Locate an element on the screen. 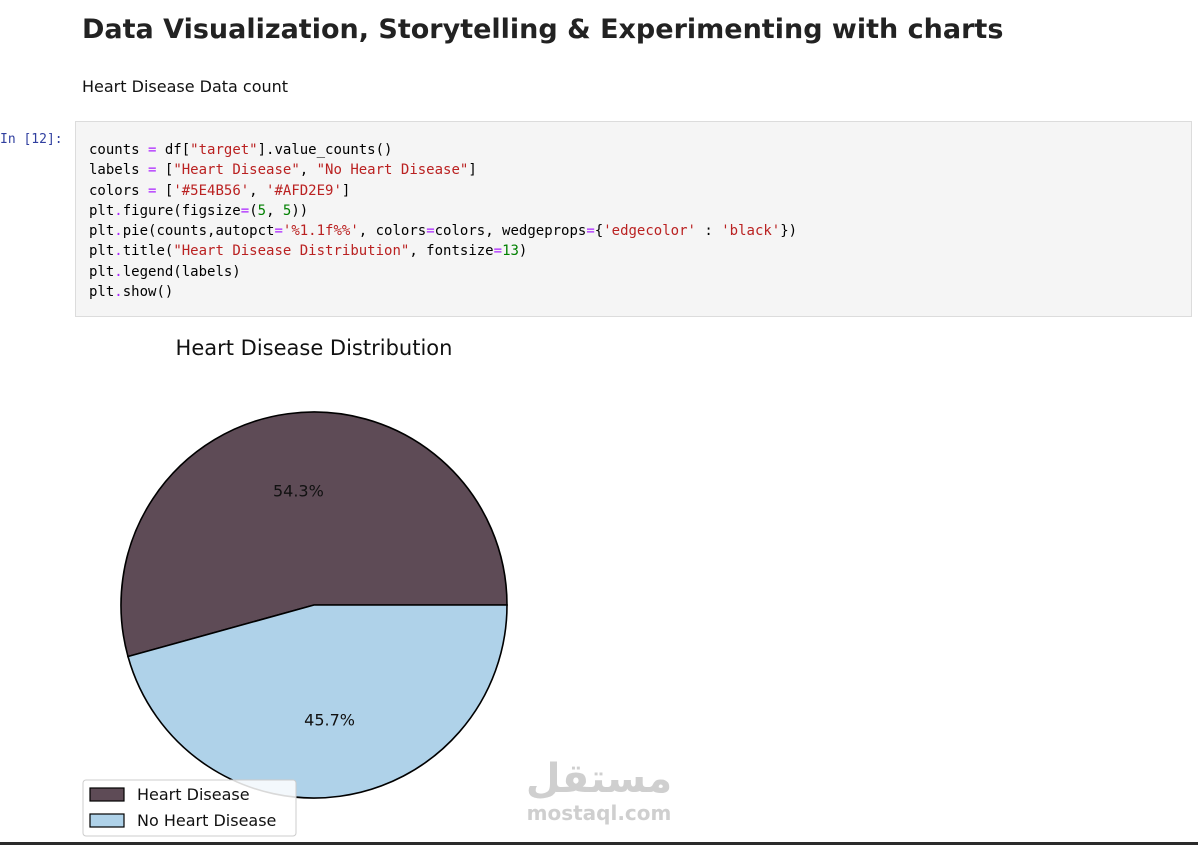 Image resolution: width=1198 pixels, height=845 pixels. code-line: plt.figure(figsize=(5, 5)) is located at coordinates (198, 211).